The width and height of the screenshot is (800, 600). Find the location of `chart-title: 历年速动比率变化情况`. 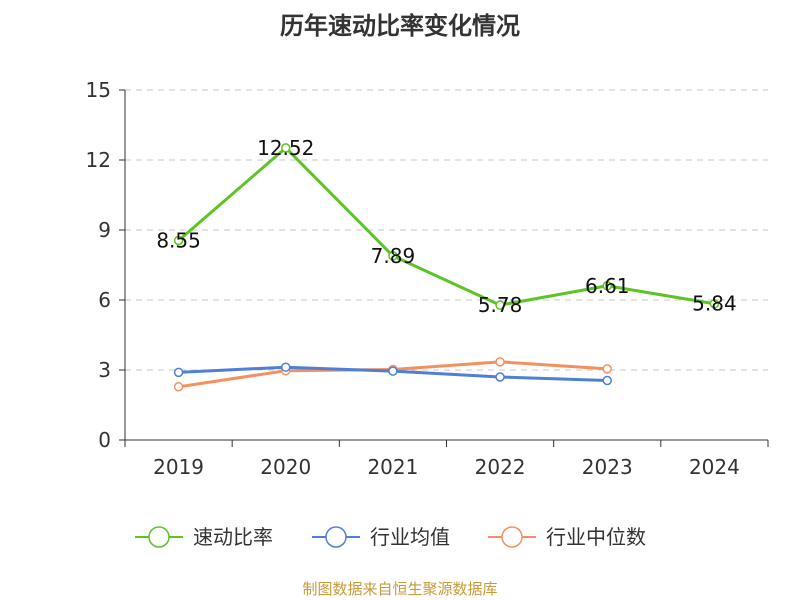

chart-title: 历年速动比率变化情况 is located at coordinates (400, 26).